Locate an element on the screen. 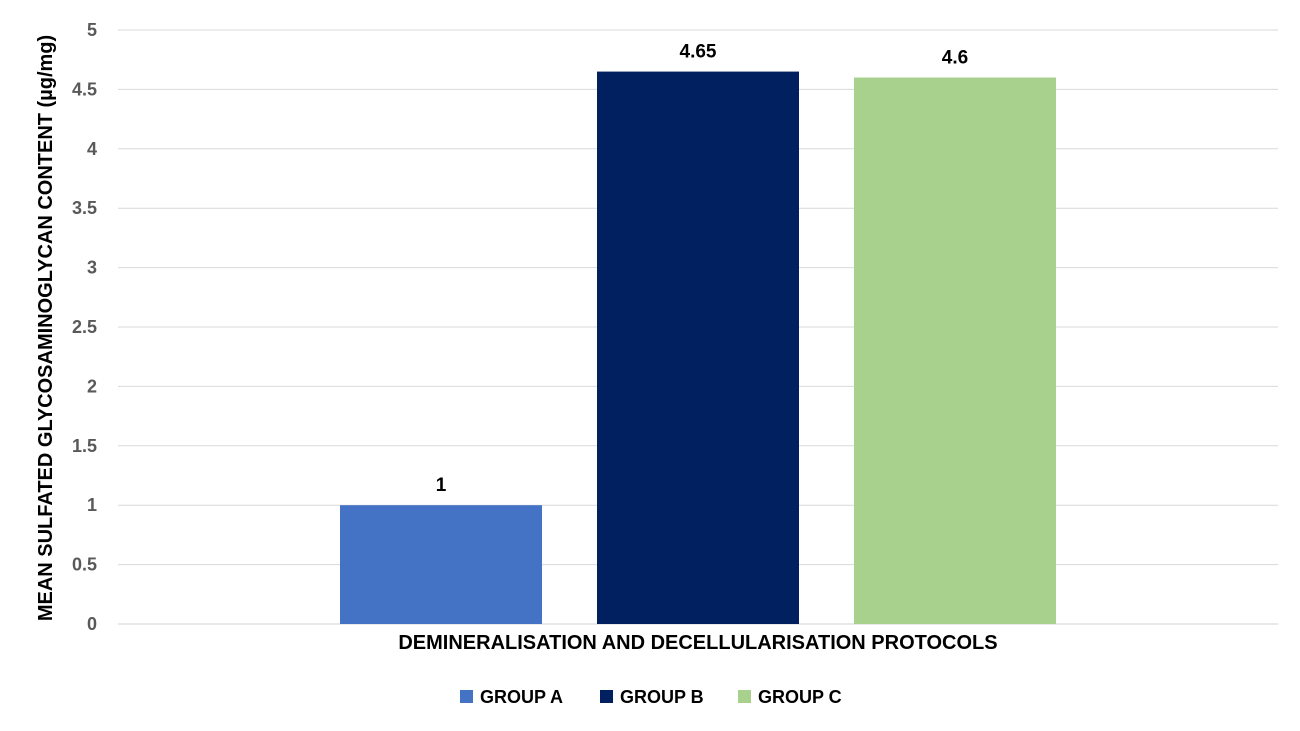  data-label-group-c: 4.6 is located at coordinates (955, 58).